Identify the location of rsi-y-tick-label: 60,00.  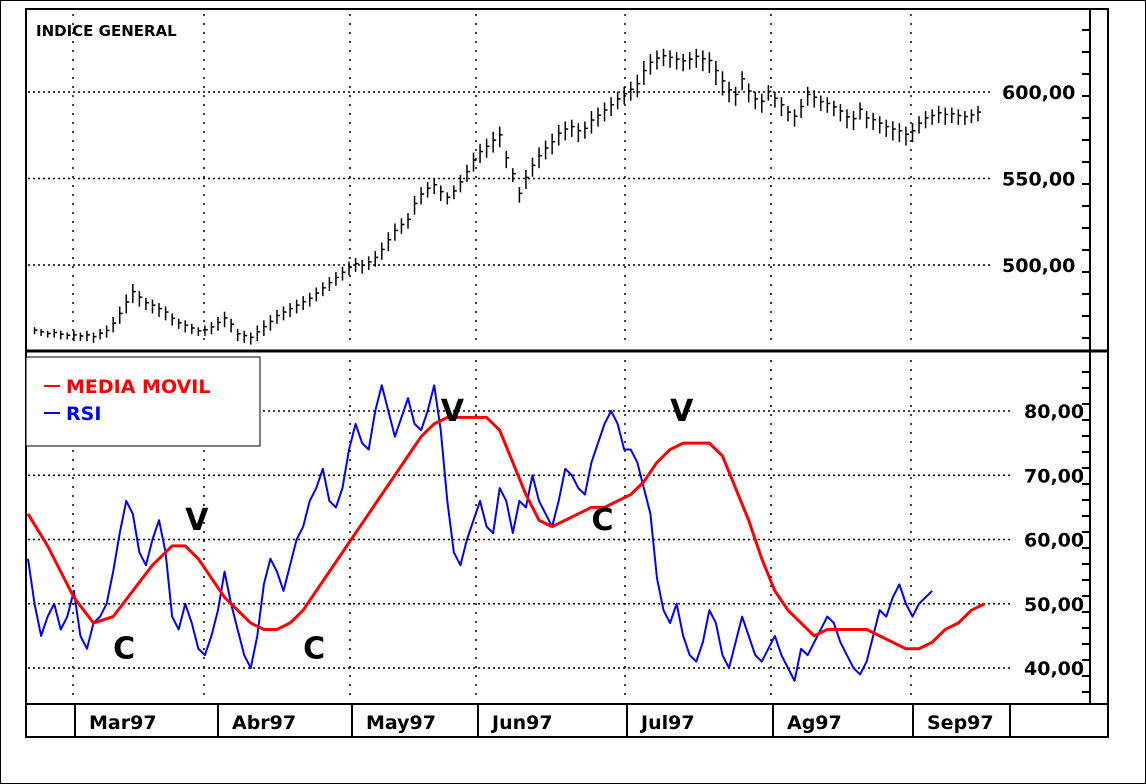
(1054, 541).